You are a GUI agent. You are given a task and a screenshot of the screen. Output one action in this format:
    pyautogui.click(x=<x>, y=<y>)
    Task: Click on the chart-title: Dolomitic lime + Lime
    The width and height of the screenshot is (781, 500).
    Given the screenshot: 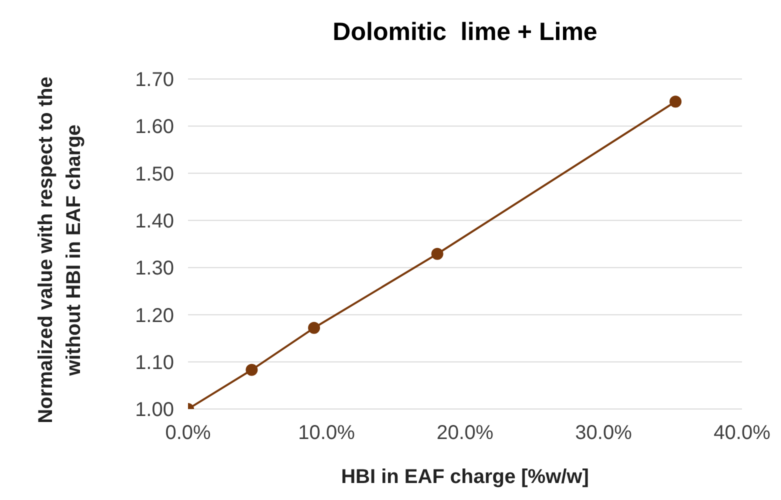 What is the action you would take?
    pyautogui.click(x=465, y=32)
    